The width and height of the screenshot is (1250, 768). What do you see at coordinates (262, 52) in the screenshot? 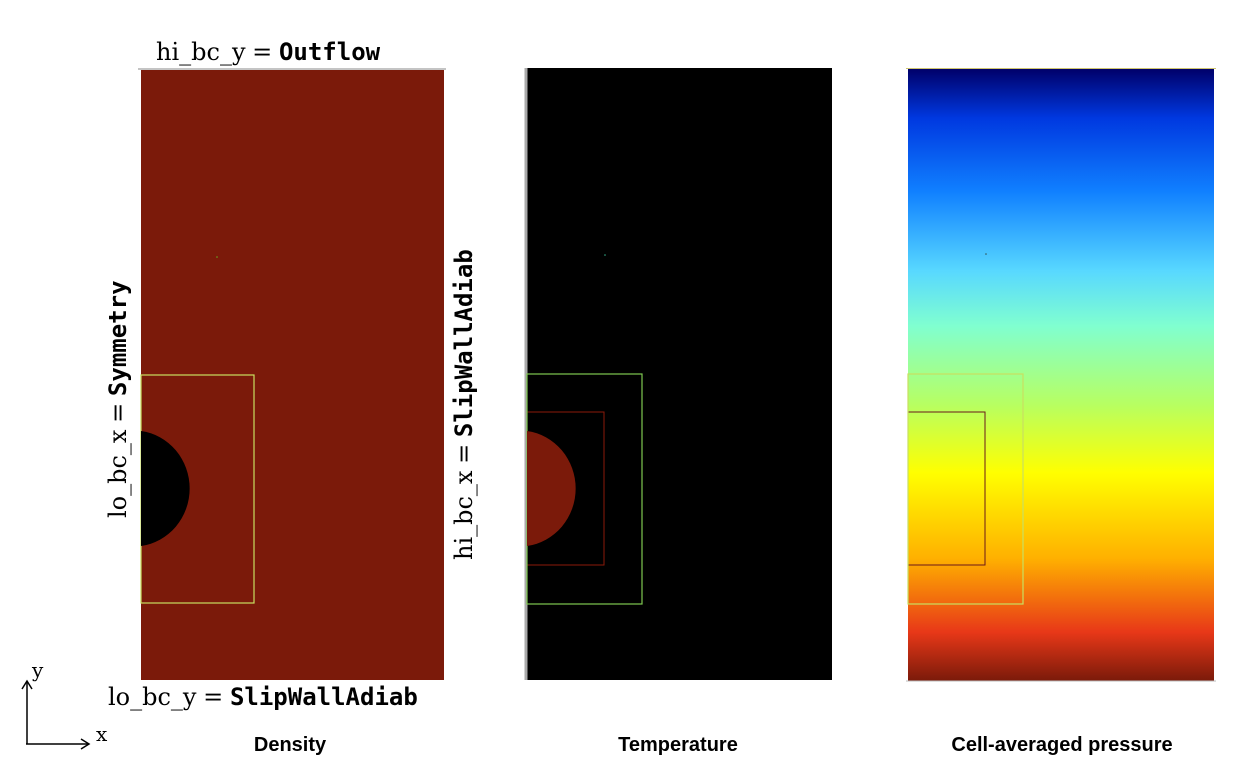
I see `hi-bc-y-eq: =` at bounding box center [262, 52].